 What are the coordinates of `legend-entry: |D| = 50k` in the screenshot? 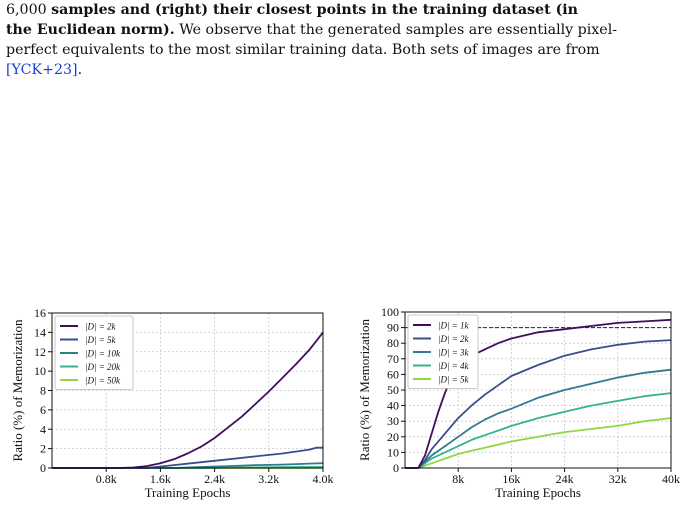 It's located at (103, 381).